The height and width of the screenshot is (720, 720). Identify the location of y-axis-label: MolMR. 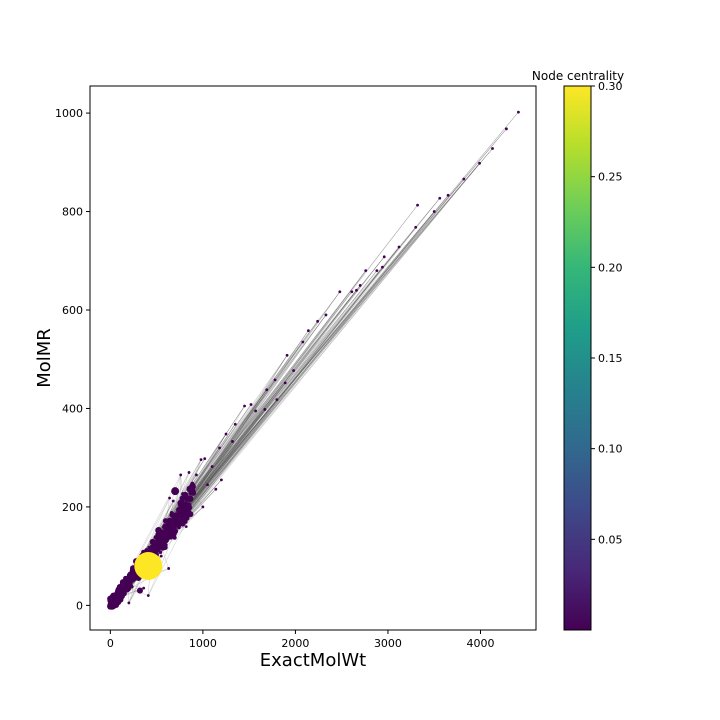
(44, 358).